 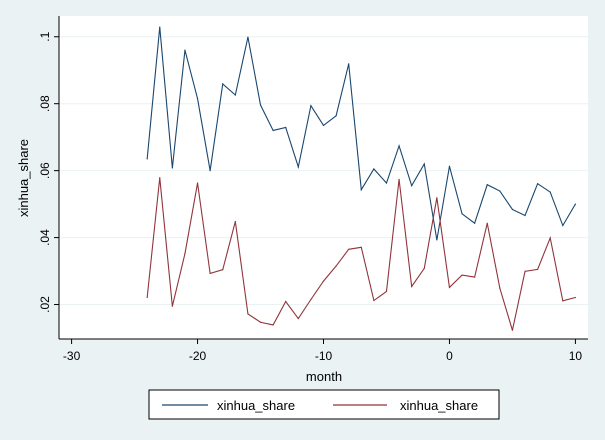 I want to click on y-tick-label: .02, so click(x=45, y=304).